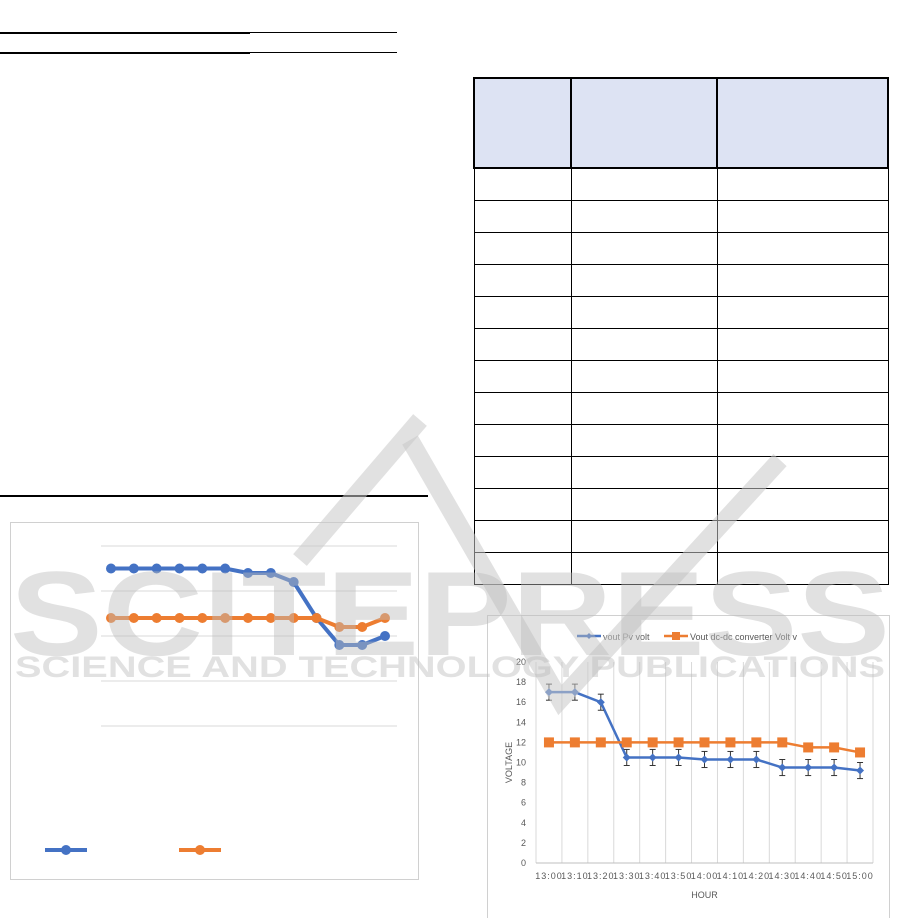 Image resolution: width=901 pixels, height=918 pixels. I want to click on table-header-row, so click(681, 123).